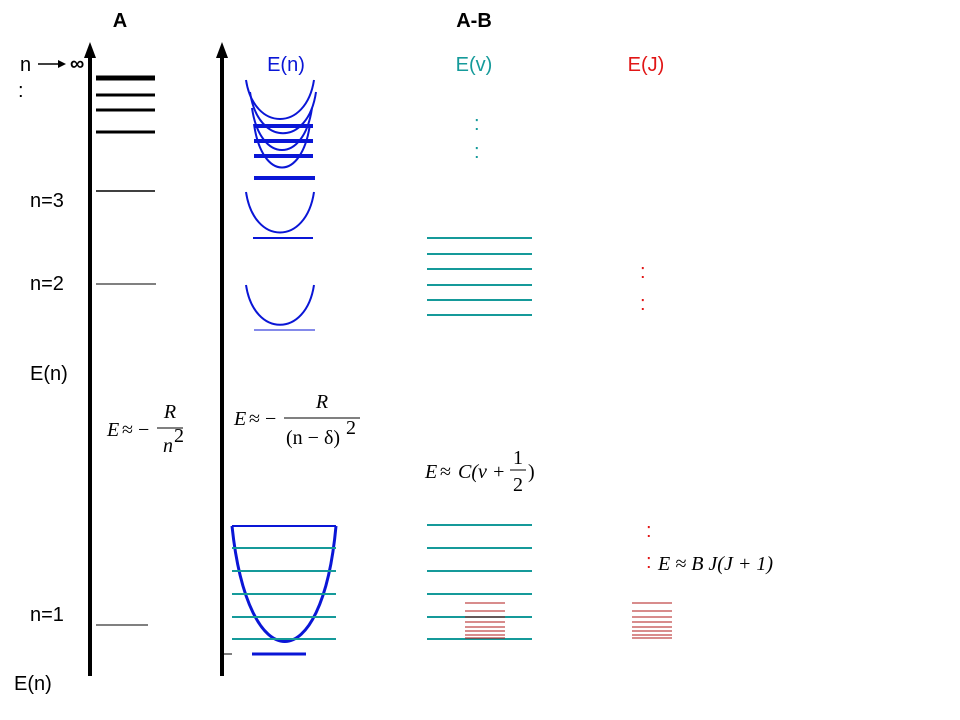 Image resolution: width=960 pixels, height=720 pixels. What do you see at coordinates (168, 446) in the screenshot?
I see `svg-text: n` at bounding box center [168, 446].